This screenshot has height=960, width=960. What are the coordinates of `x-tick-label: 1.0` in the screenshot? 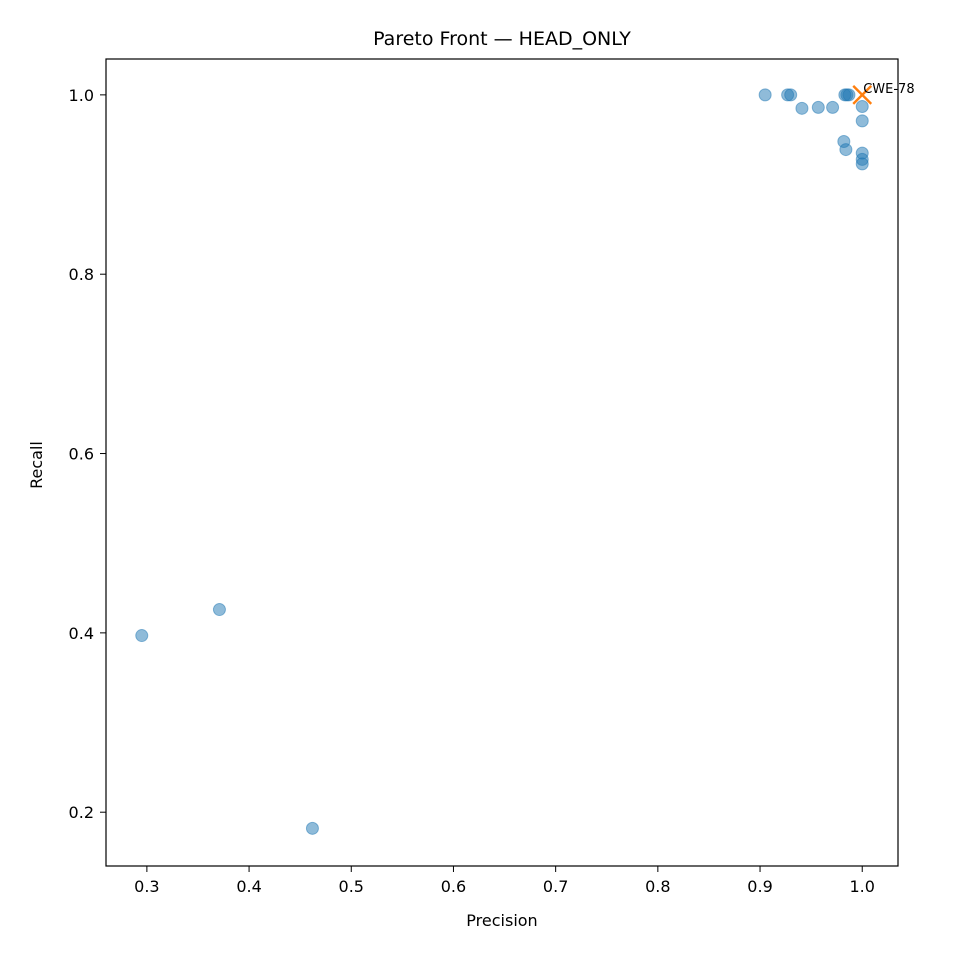 It's located at (862, 886).